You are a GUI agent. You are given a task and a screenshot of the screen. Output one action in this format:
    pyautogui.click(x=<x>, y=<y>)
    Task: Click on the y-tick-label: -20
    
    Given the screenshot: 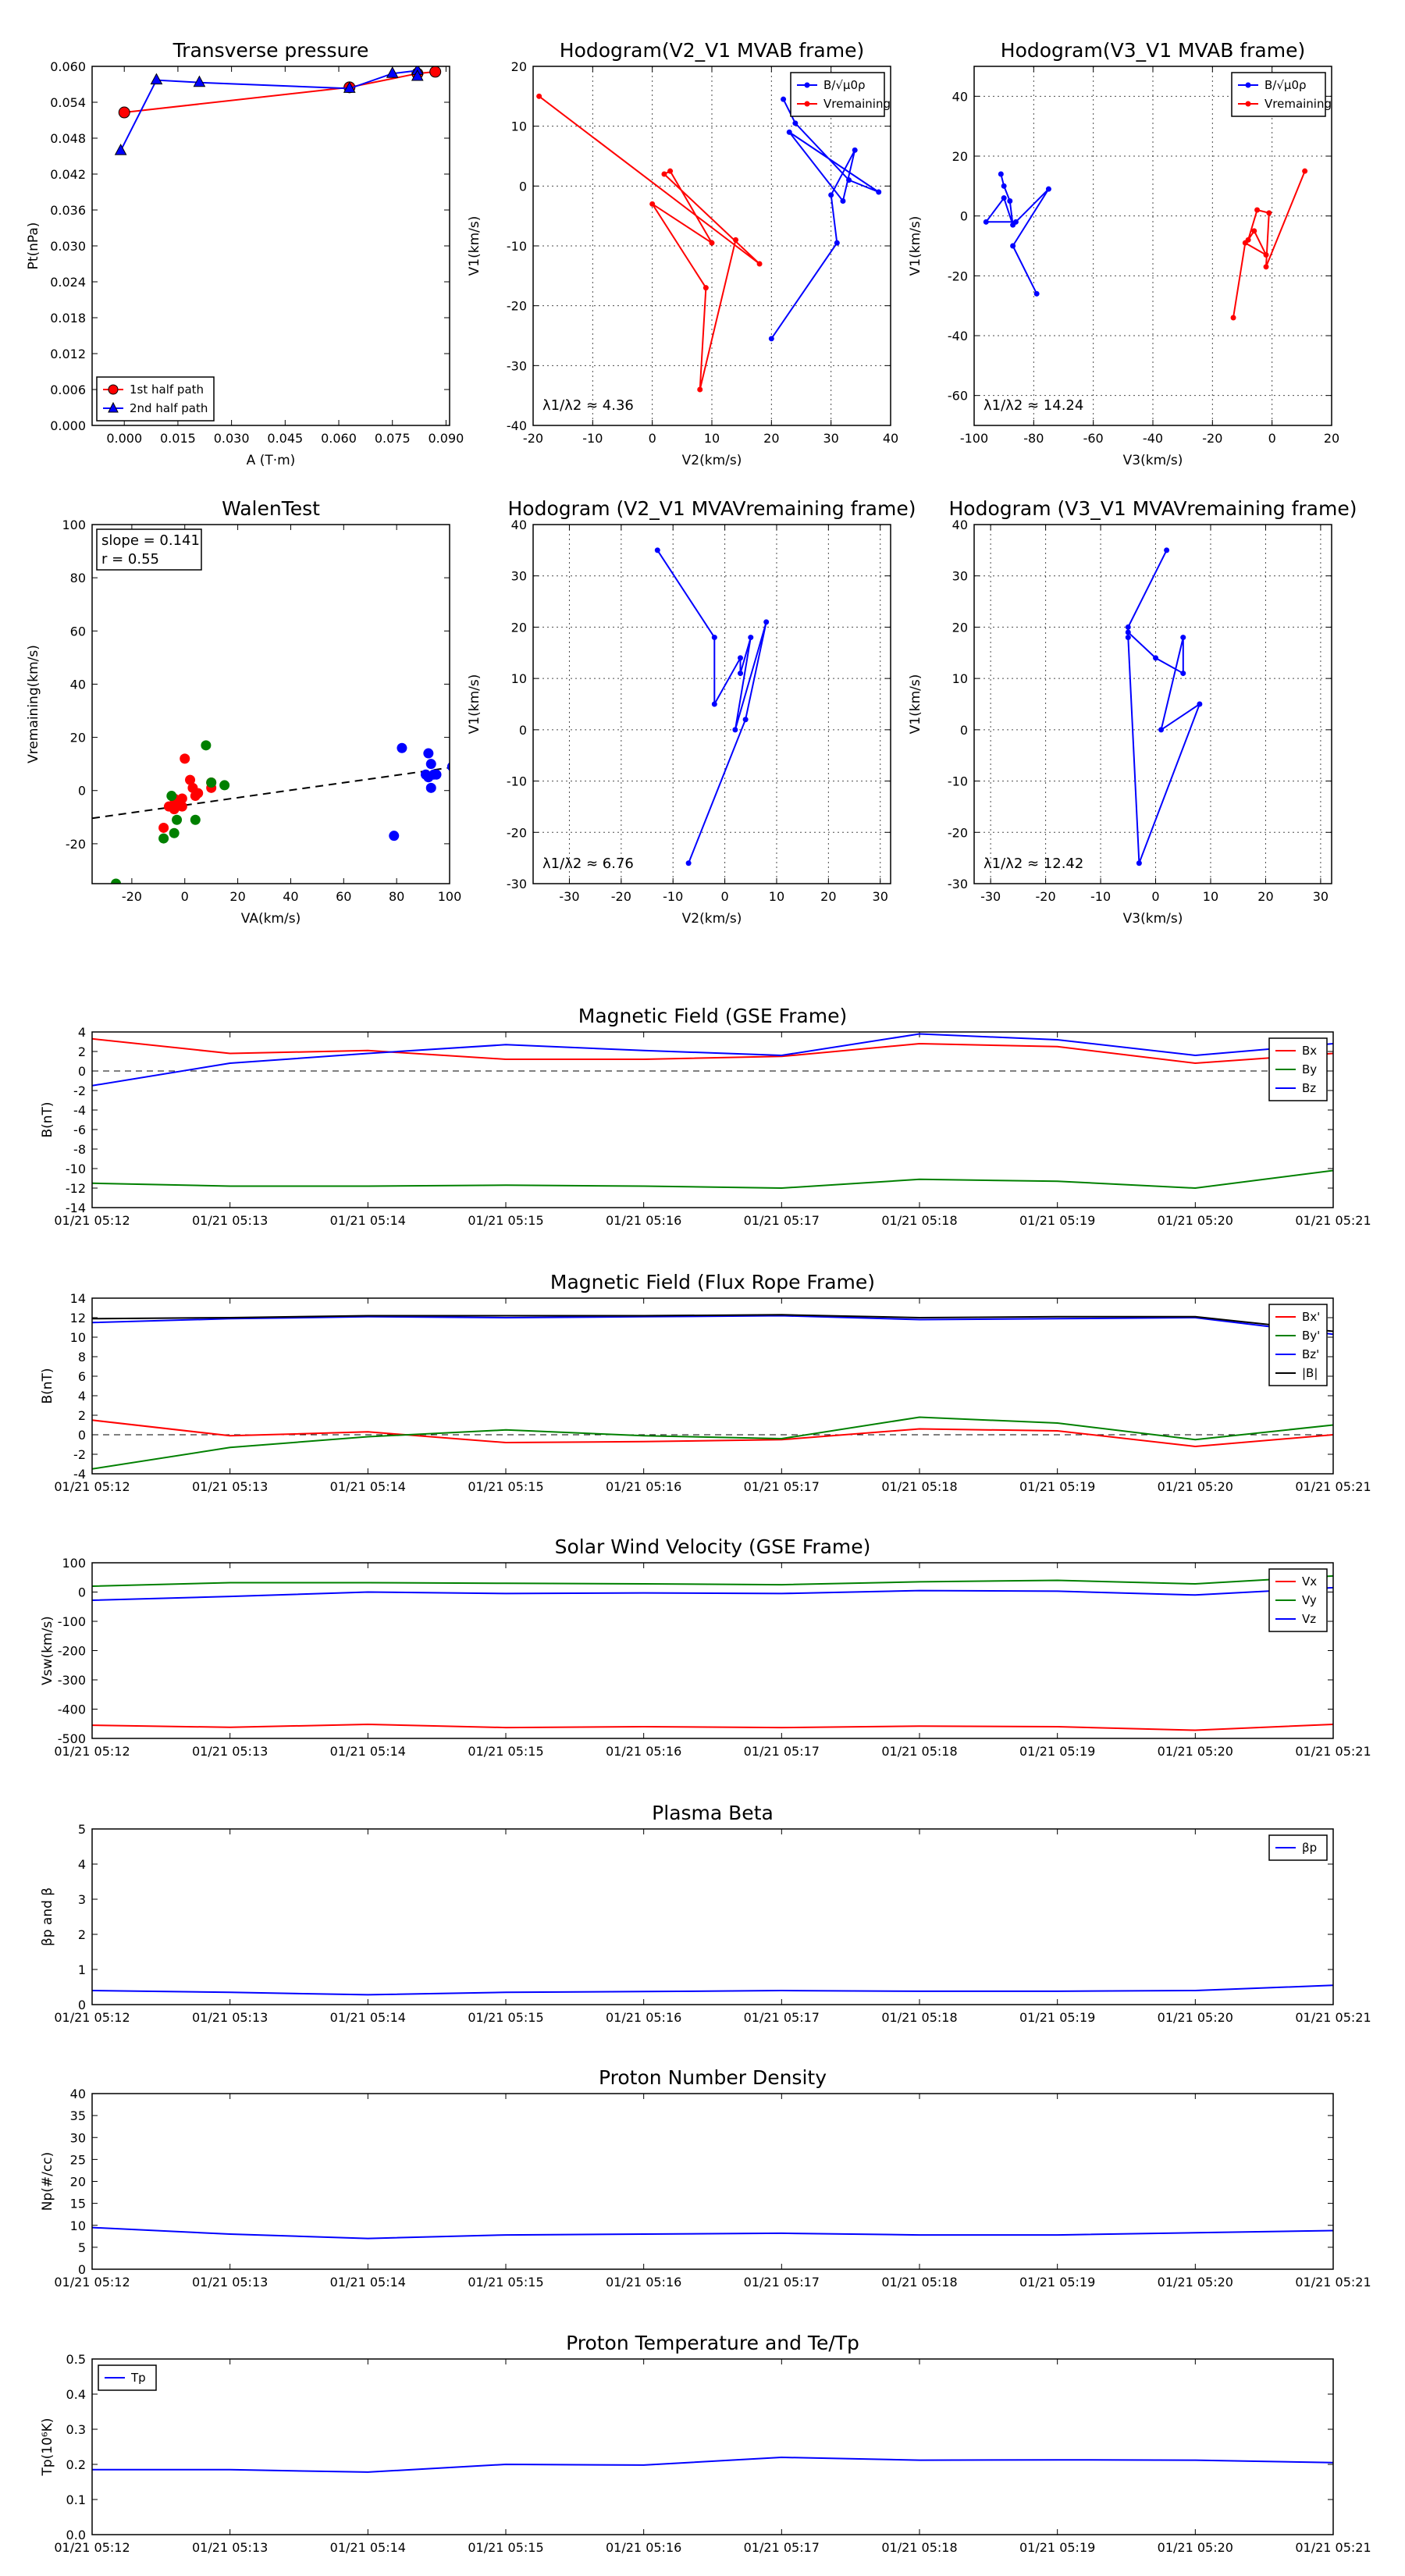 What is the action you would take?
    pyautogui.click(x=958, y=276)
    